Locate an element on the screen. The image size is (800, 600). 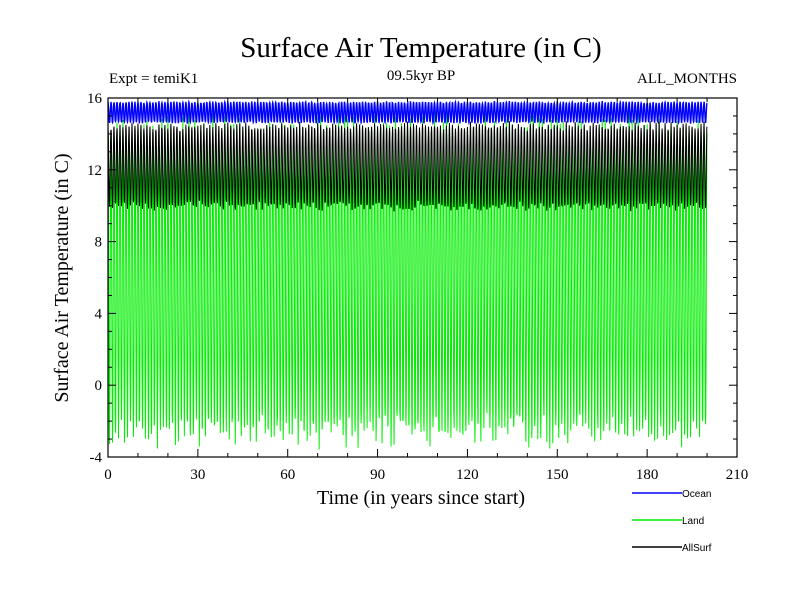
series-line-ocean is located at coordinates (407, 112).